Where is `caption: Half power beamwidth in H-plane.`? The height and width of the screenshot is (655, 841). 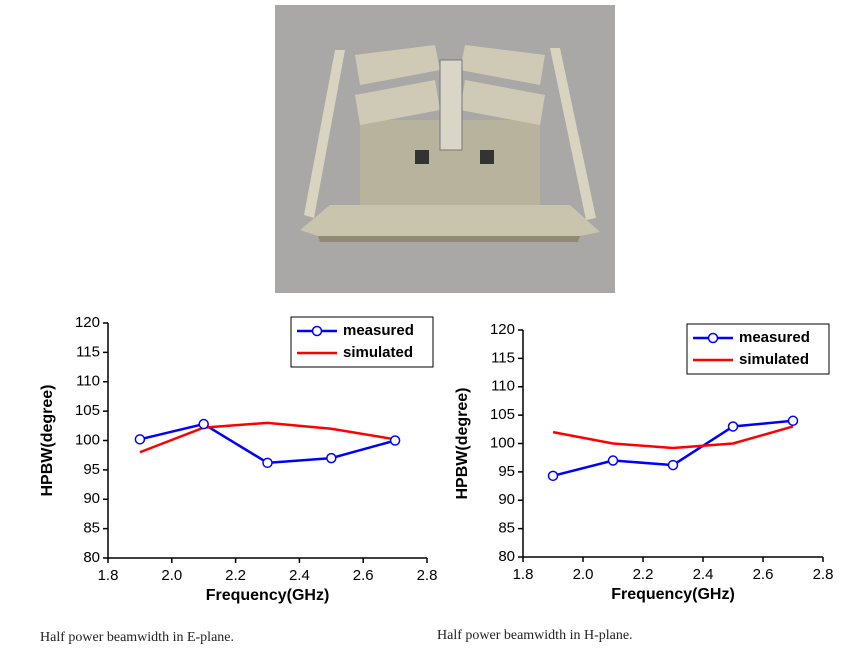
caption: Half power beamwidth in H-plane. is located at coordinates (535, 635).